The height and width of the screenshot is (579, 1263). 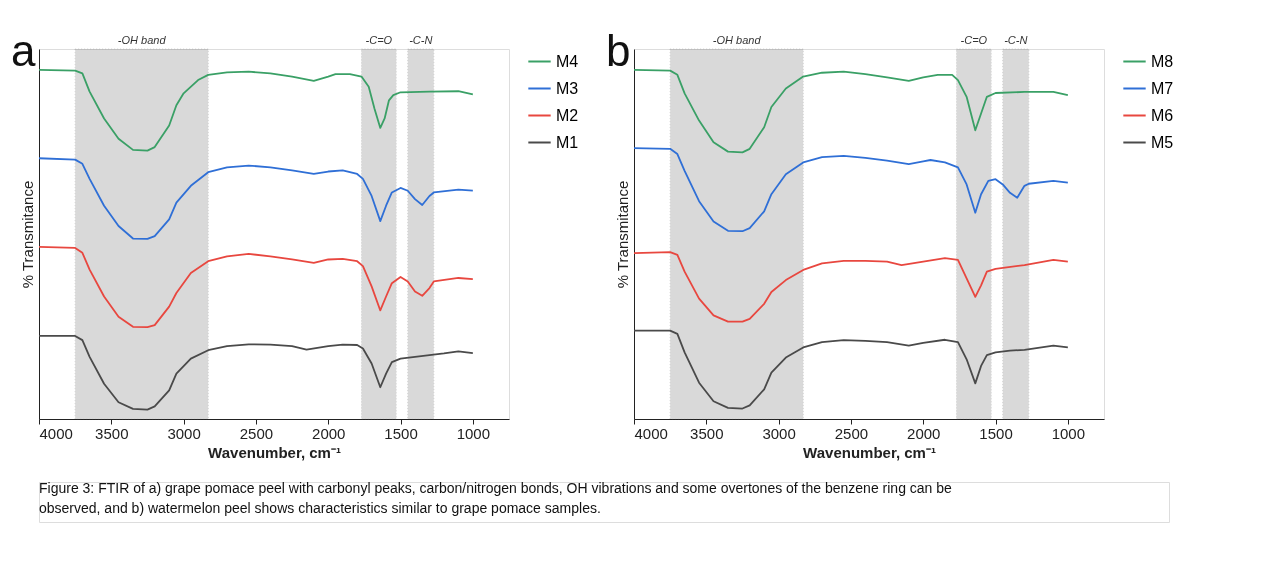 What do you see at coordinates (496, 498) in the screenshot?
I see `caption: Figure 3: FTIR of a) grape pomace peel with carbonyl peaks, carbon/nitrogen bonds, OH vibrations and some overtones of the benzene ring can be observed, and b) watermelon peel shows characteristics similar to grape pomace samples.` at bounding box center [496, 498].